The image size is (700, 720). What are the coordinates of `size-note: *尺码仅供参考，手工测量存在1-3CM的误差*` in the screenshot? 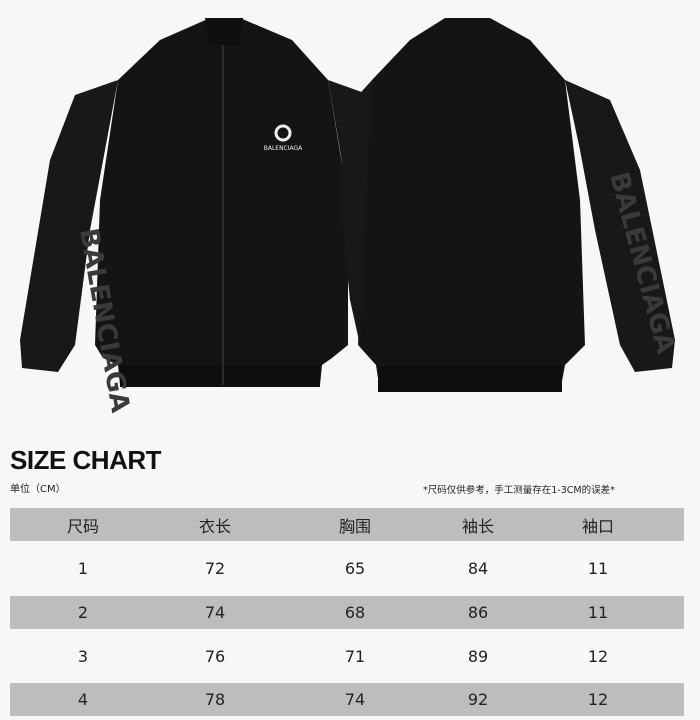 It's located at (519, 490).